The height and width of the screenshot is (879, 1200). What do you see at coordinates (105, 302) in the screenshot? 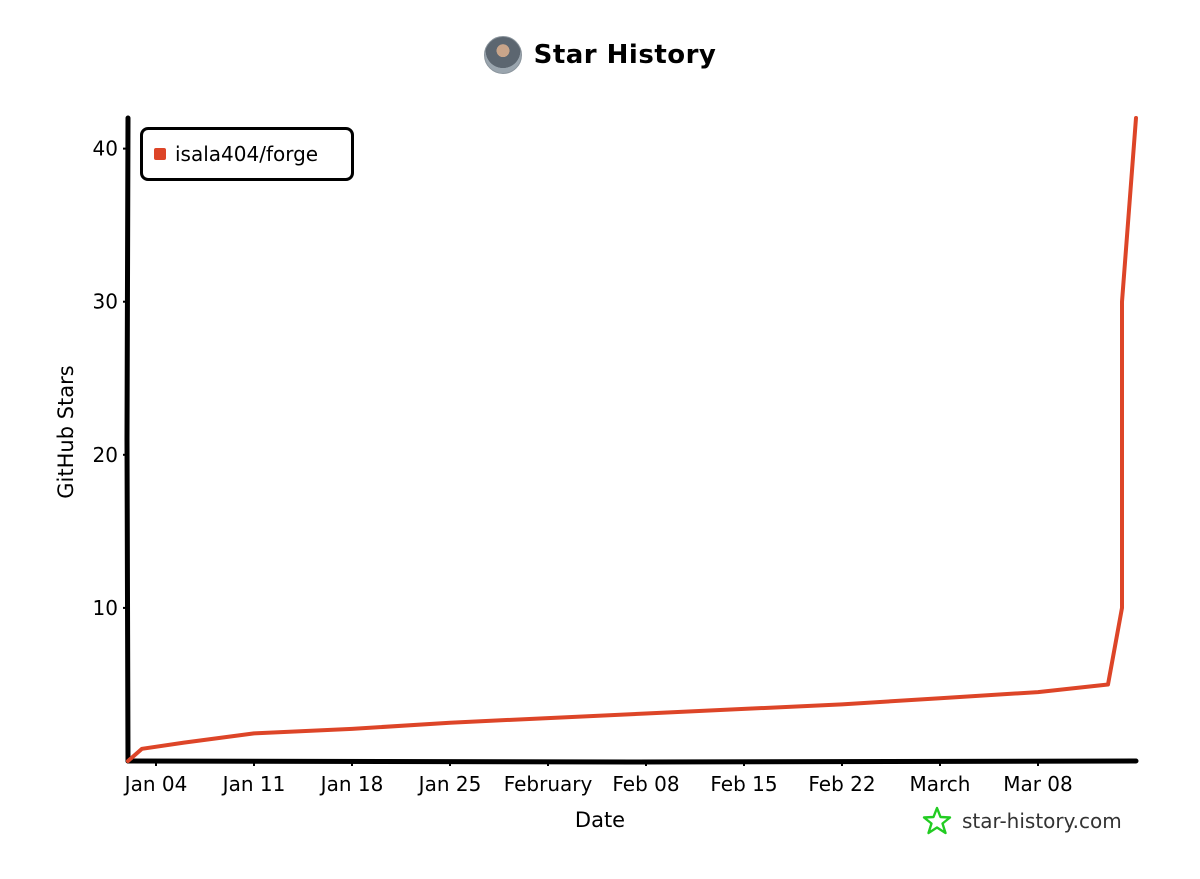
I see `y-tick-label: 30` at bounding box center [105, 302].